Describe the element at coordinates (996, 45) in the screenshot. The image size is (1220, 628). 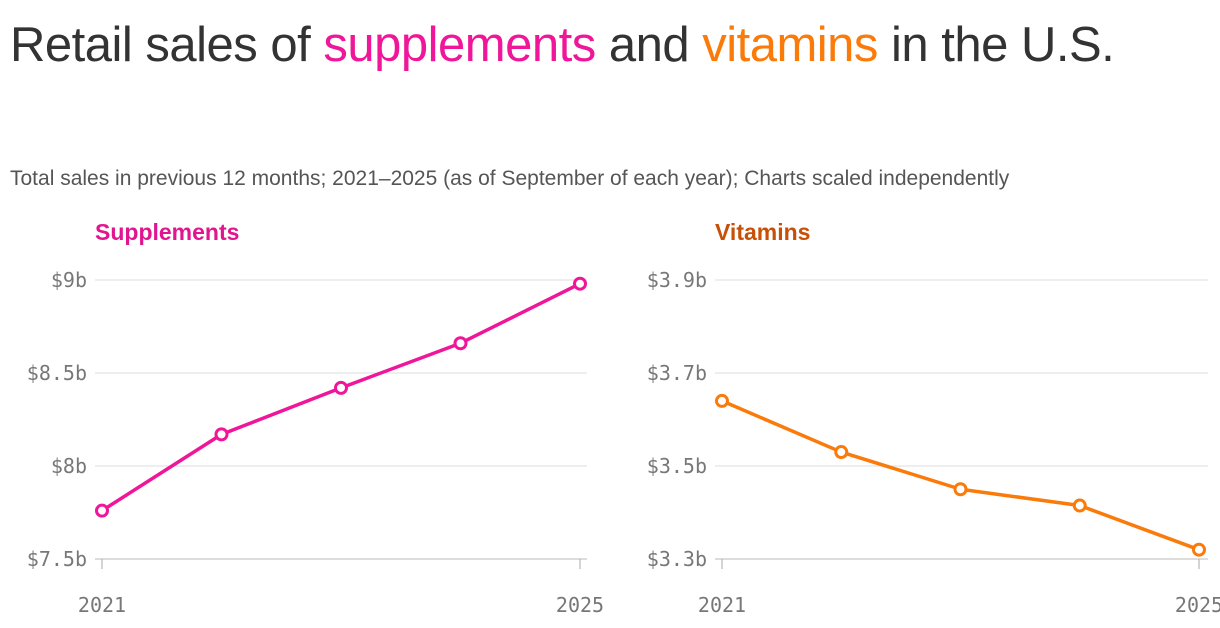
I see `title-part-3: in the U.S.` at that location.